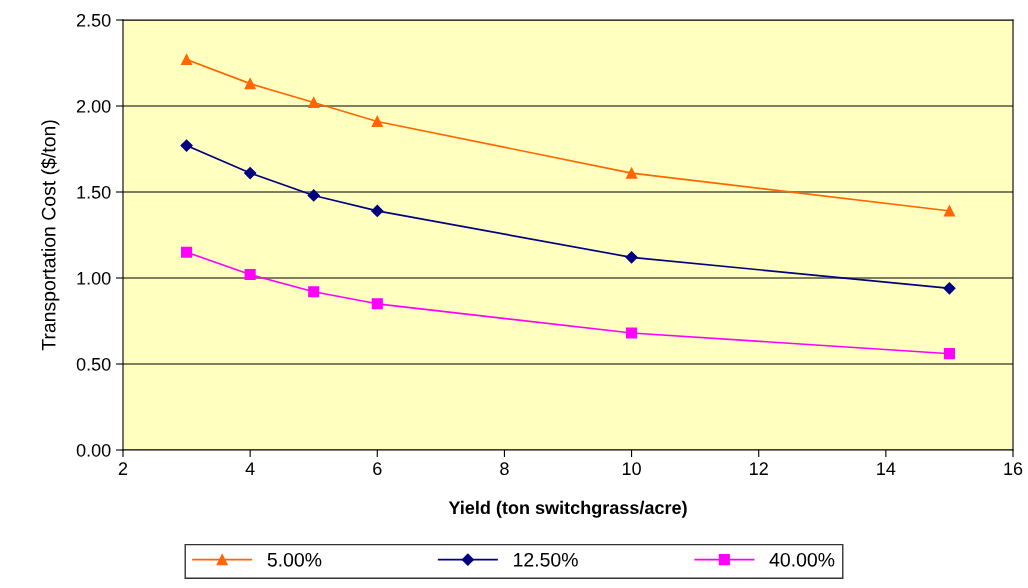 The height and width of the screenshot is (588, 1028). Describe the element at coordinates (1013, 469) in the screenshot. I see `x-tick-label: 16` at that location.